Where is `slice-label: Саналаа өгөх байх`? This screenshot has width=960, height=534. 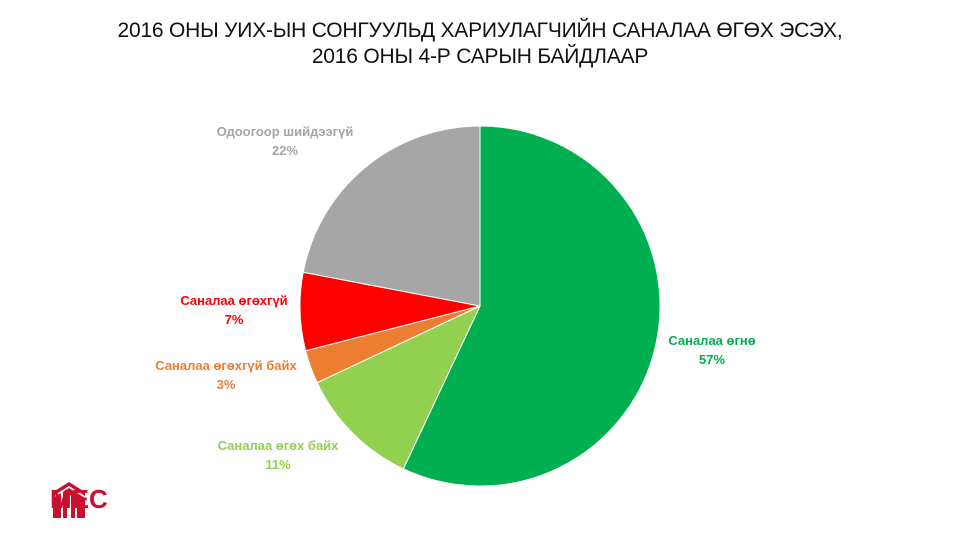
slice-label: Саналаа өгөх байх is located at coordinates (279, 445).